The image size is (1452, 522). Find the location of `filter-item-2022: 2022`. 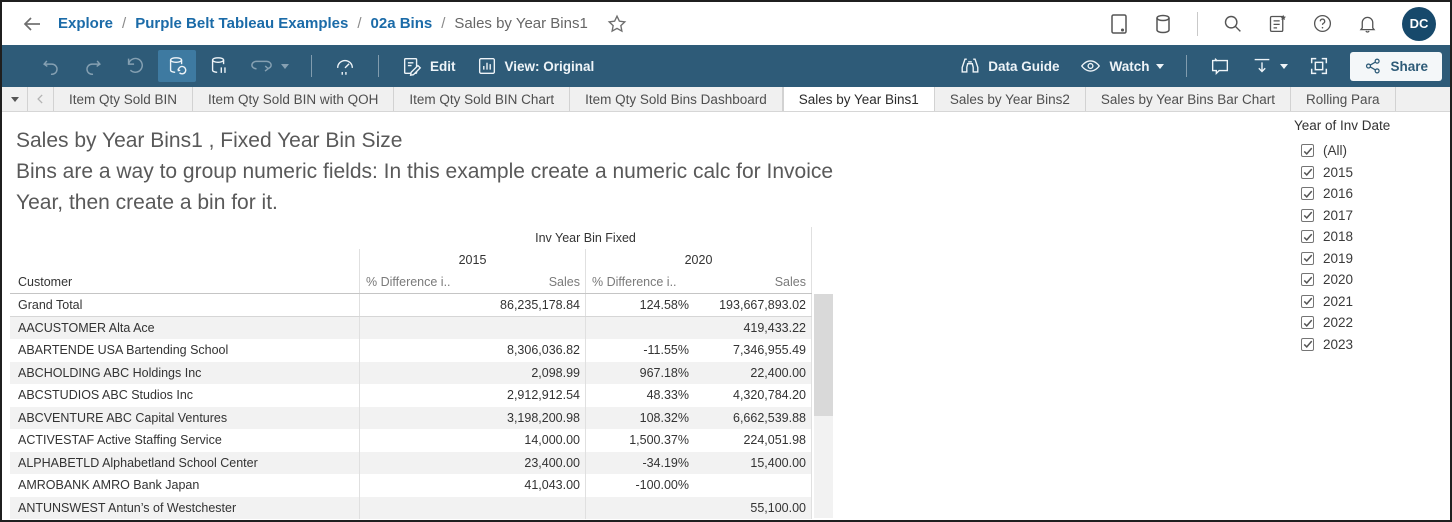

filter-item-2022: 2022 is located at coordinates (1369, 323).